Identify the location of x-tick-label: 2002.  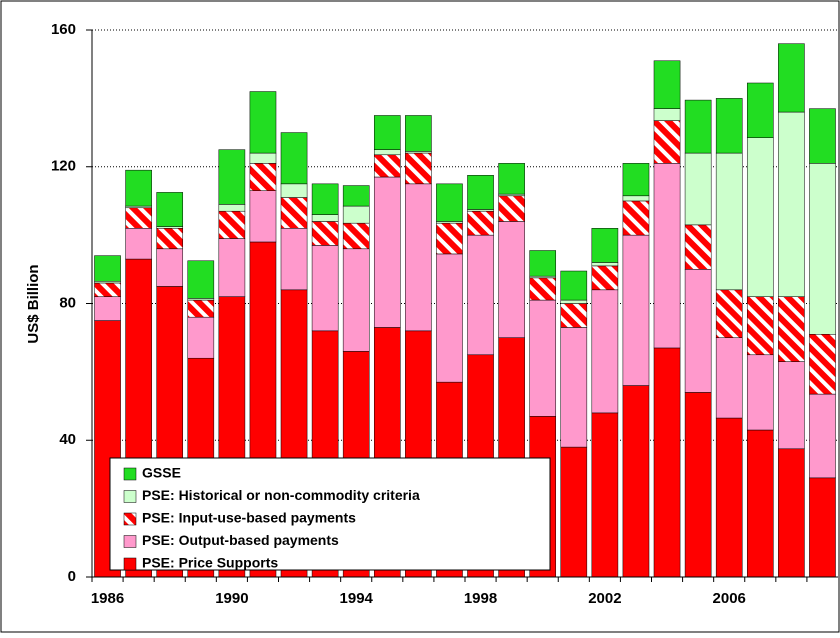
(604, 598).